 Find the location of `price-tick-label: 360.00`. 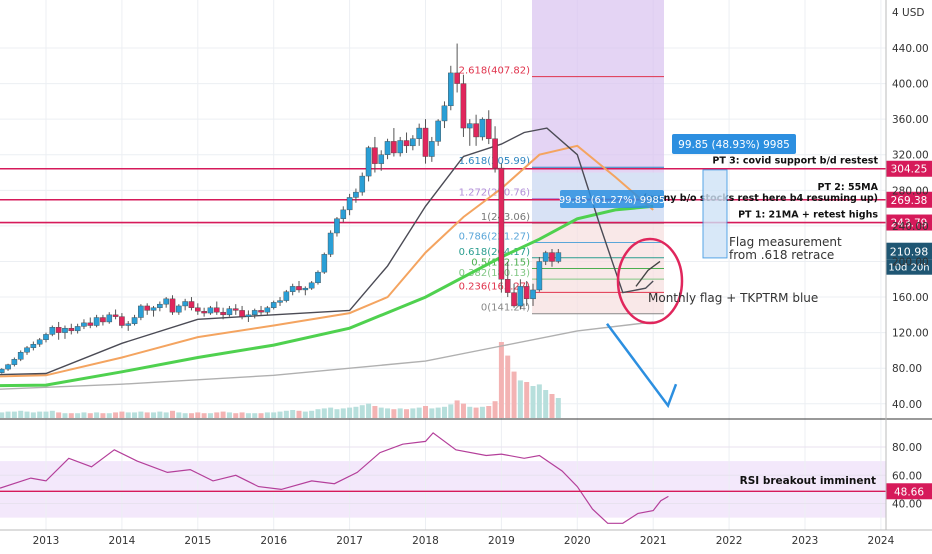

price-tick-label: 360.00 is located at coordinates (910, 120).